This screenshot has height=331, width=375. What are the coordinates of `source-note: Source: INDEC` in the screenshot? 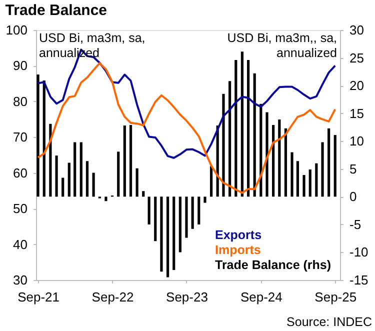 It's located at (329, 322).